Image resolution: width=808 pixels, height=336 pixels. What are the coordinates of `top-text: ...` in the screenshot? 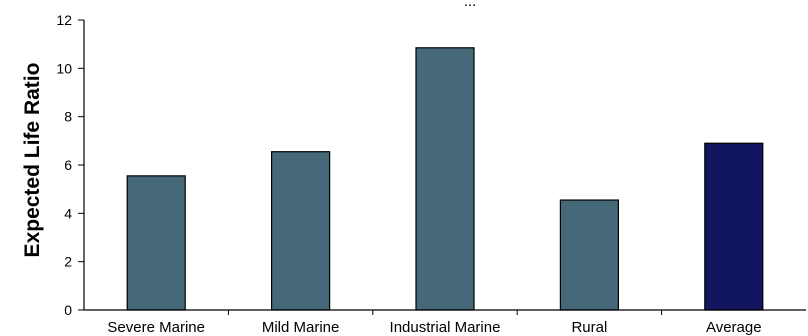 It's located at (470, 5).